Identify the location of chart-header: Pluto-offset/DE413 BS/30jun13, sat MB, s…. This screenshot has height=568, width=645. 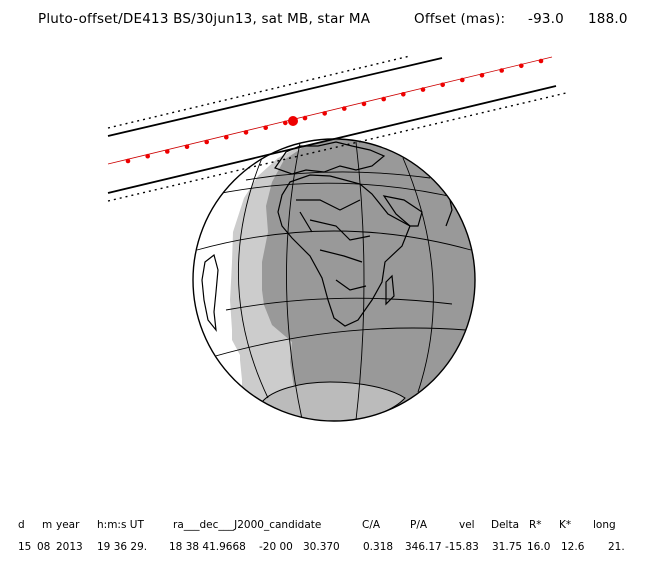
(322, 22).